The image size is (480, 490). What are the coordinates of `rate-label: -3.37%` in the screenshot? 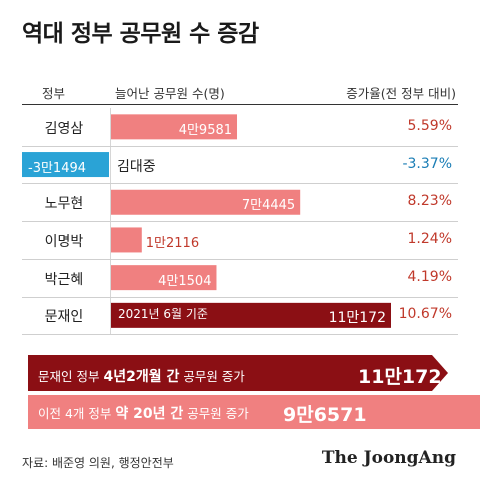 It's located at (427, 163).